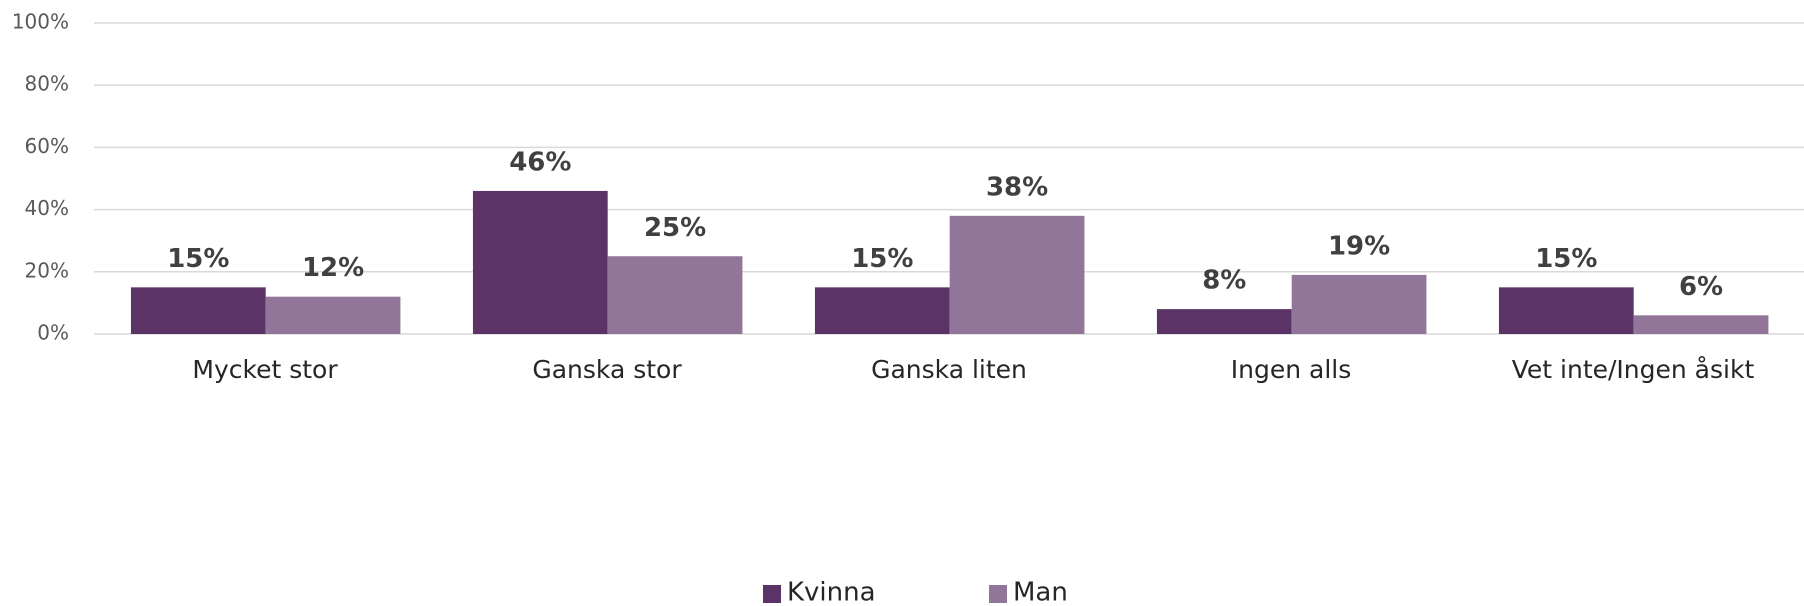 The image size is (1804, 606). Describe the element at coordinates (949, 369) in the screenshot. I see `x-tick-label: Ganska liten` at that location.